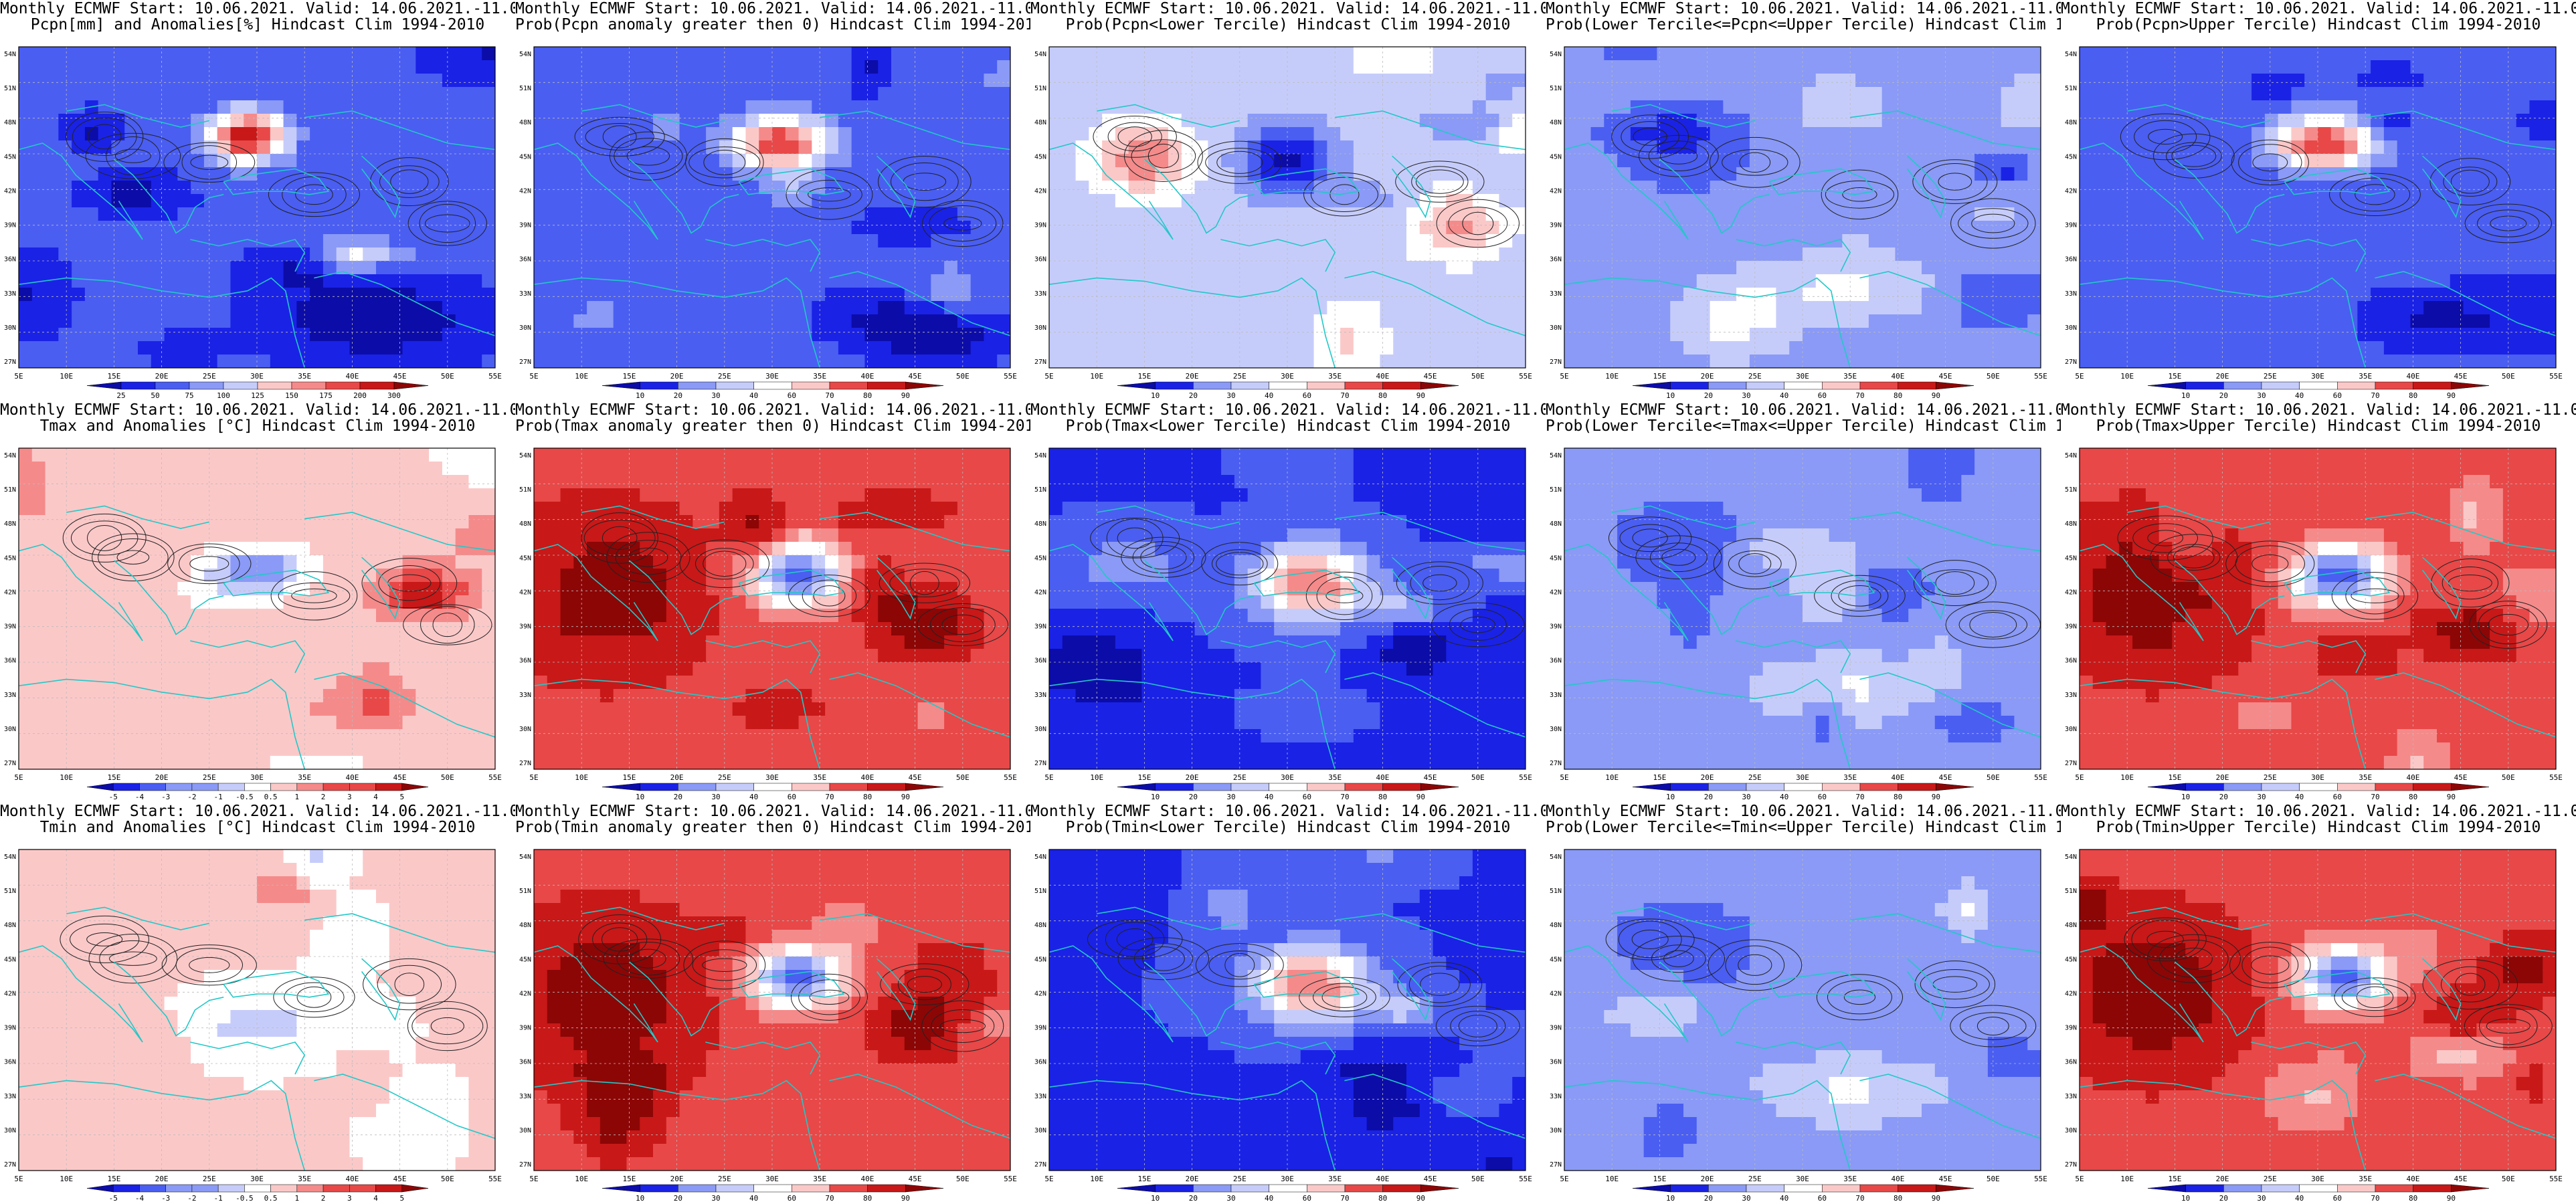  What do you see at coordinates (1708, 376) in the screenshot?
I see `lon-tick-label: 20E` at bounding box center [1708, 376].